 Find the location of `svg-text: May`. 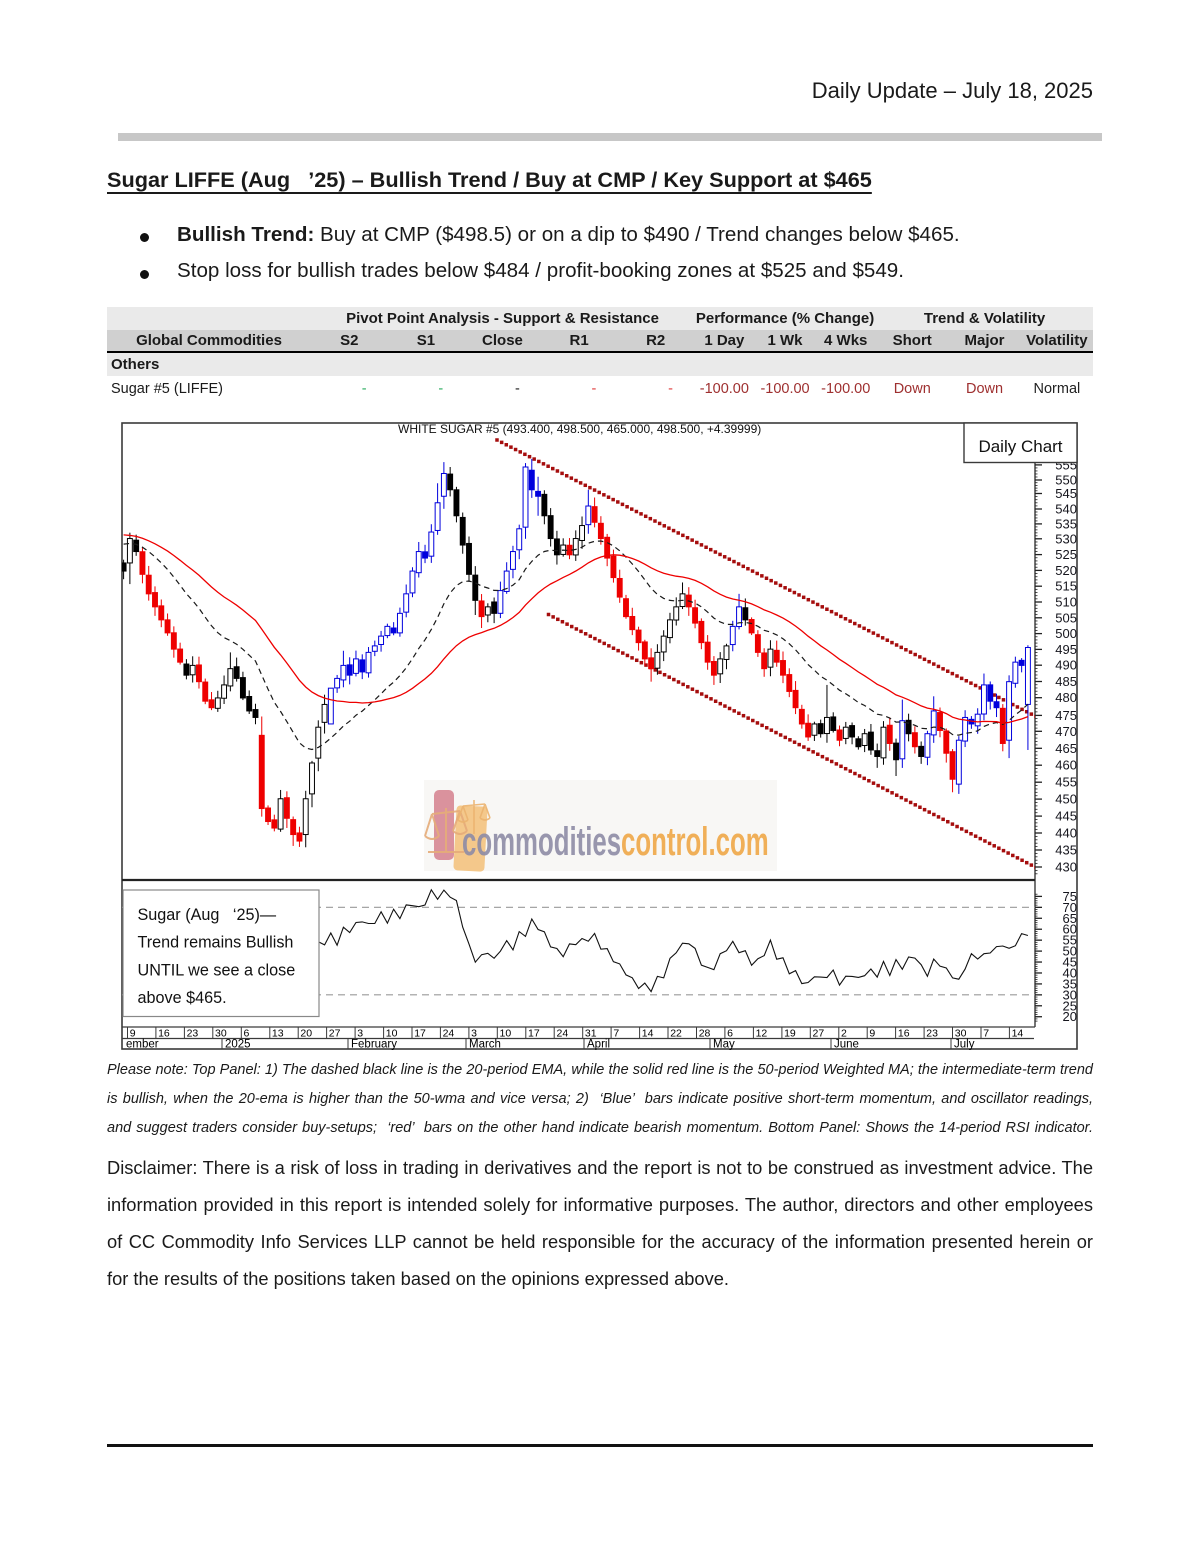

svg-text: May is located at coordinates (724, 1045).